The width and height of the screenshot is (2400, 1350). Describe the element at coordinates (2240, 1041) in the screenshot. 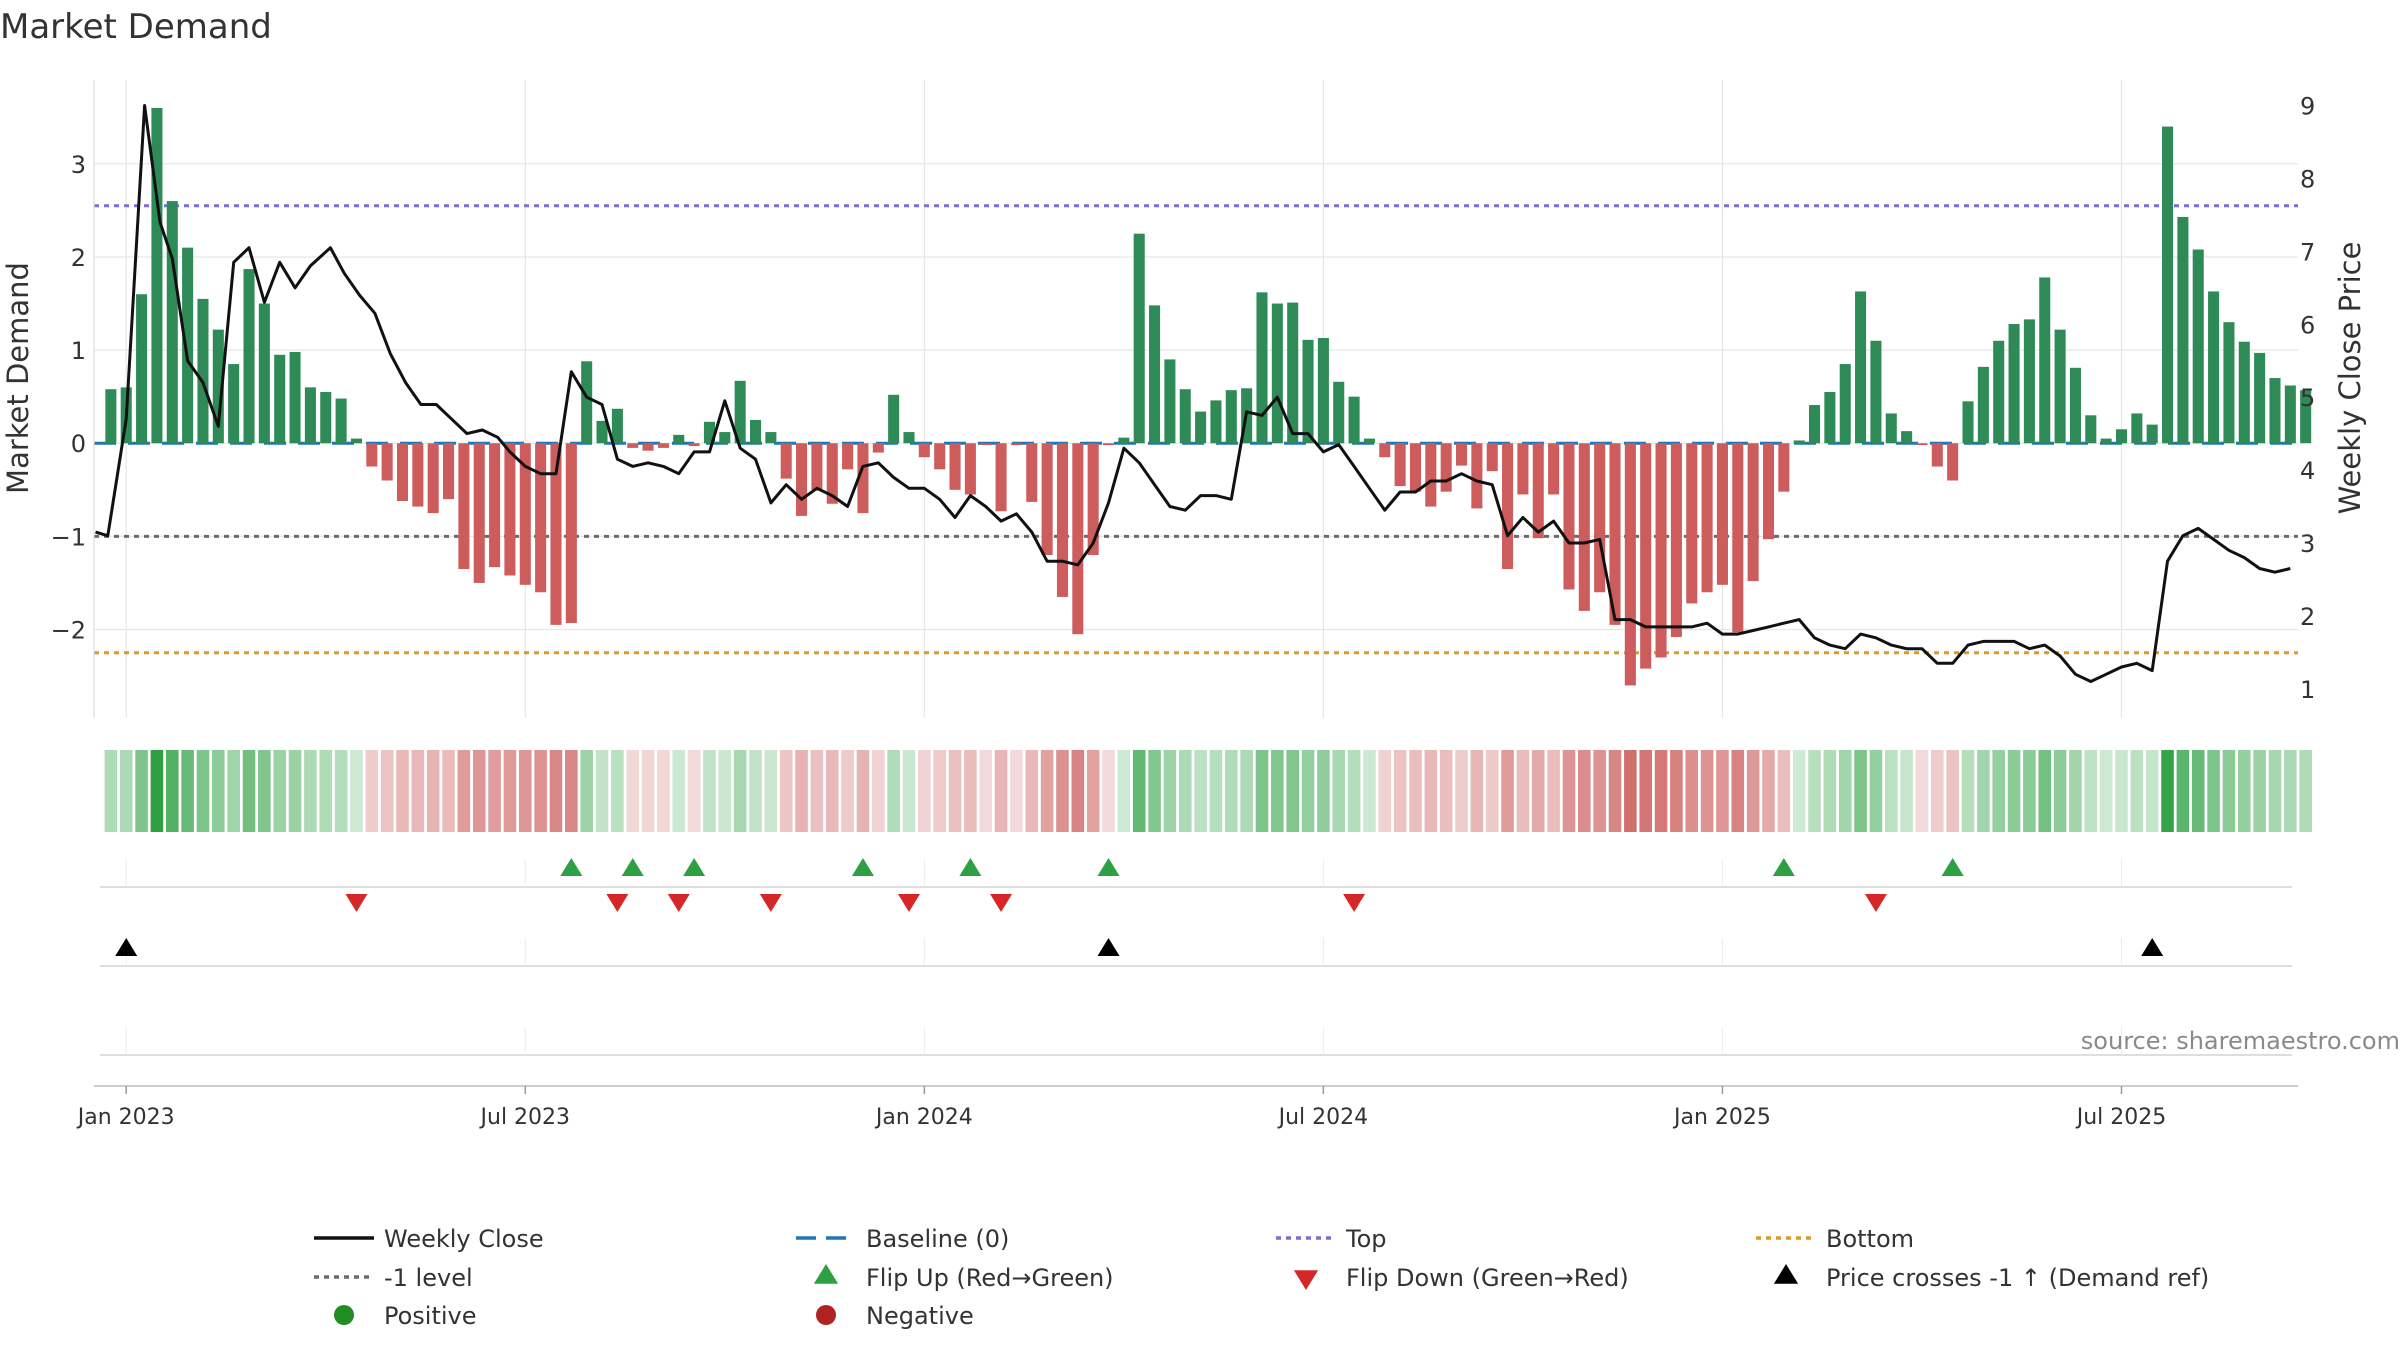

I see `source-note: source: sharemaestro.com` at that location.